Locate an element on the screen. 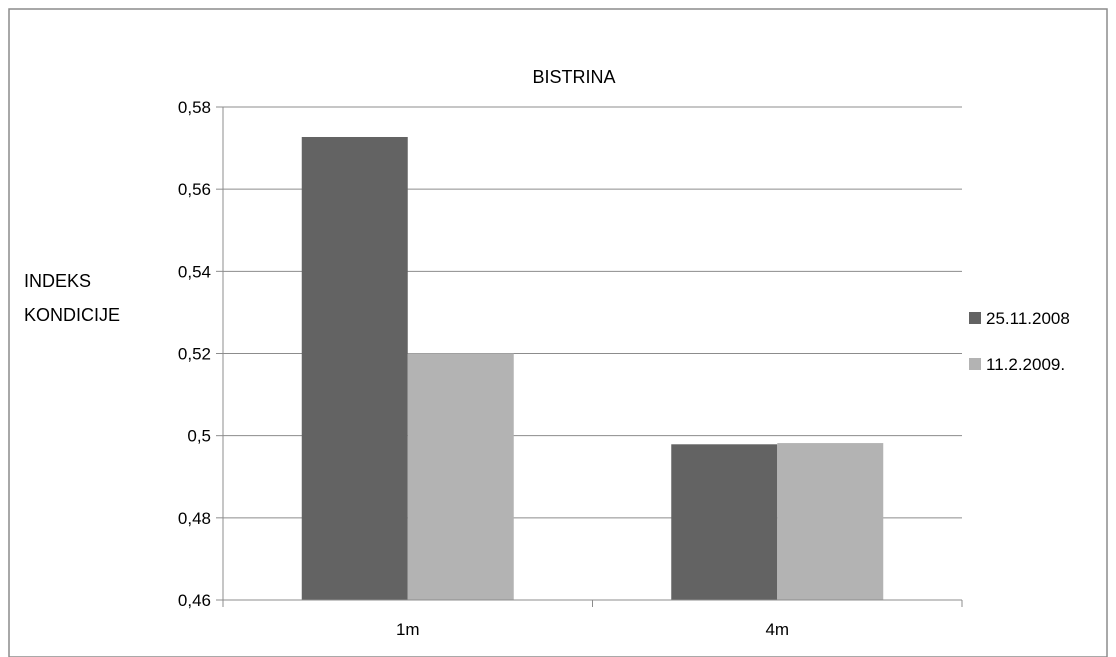  y-tick-label: 0,52 is located at coordinates (194, 354).